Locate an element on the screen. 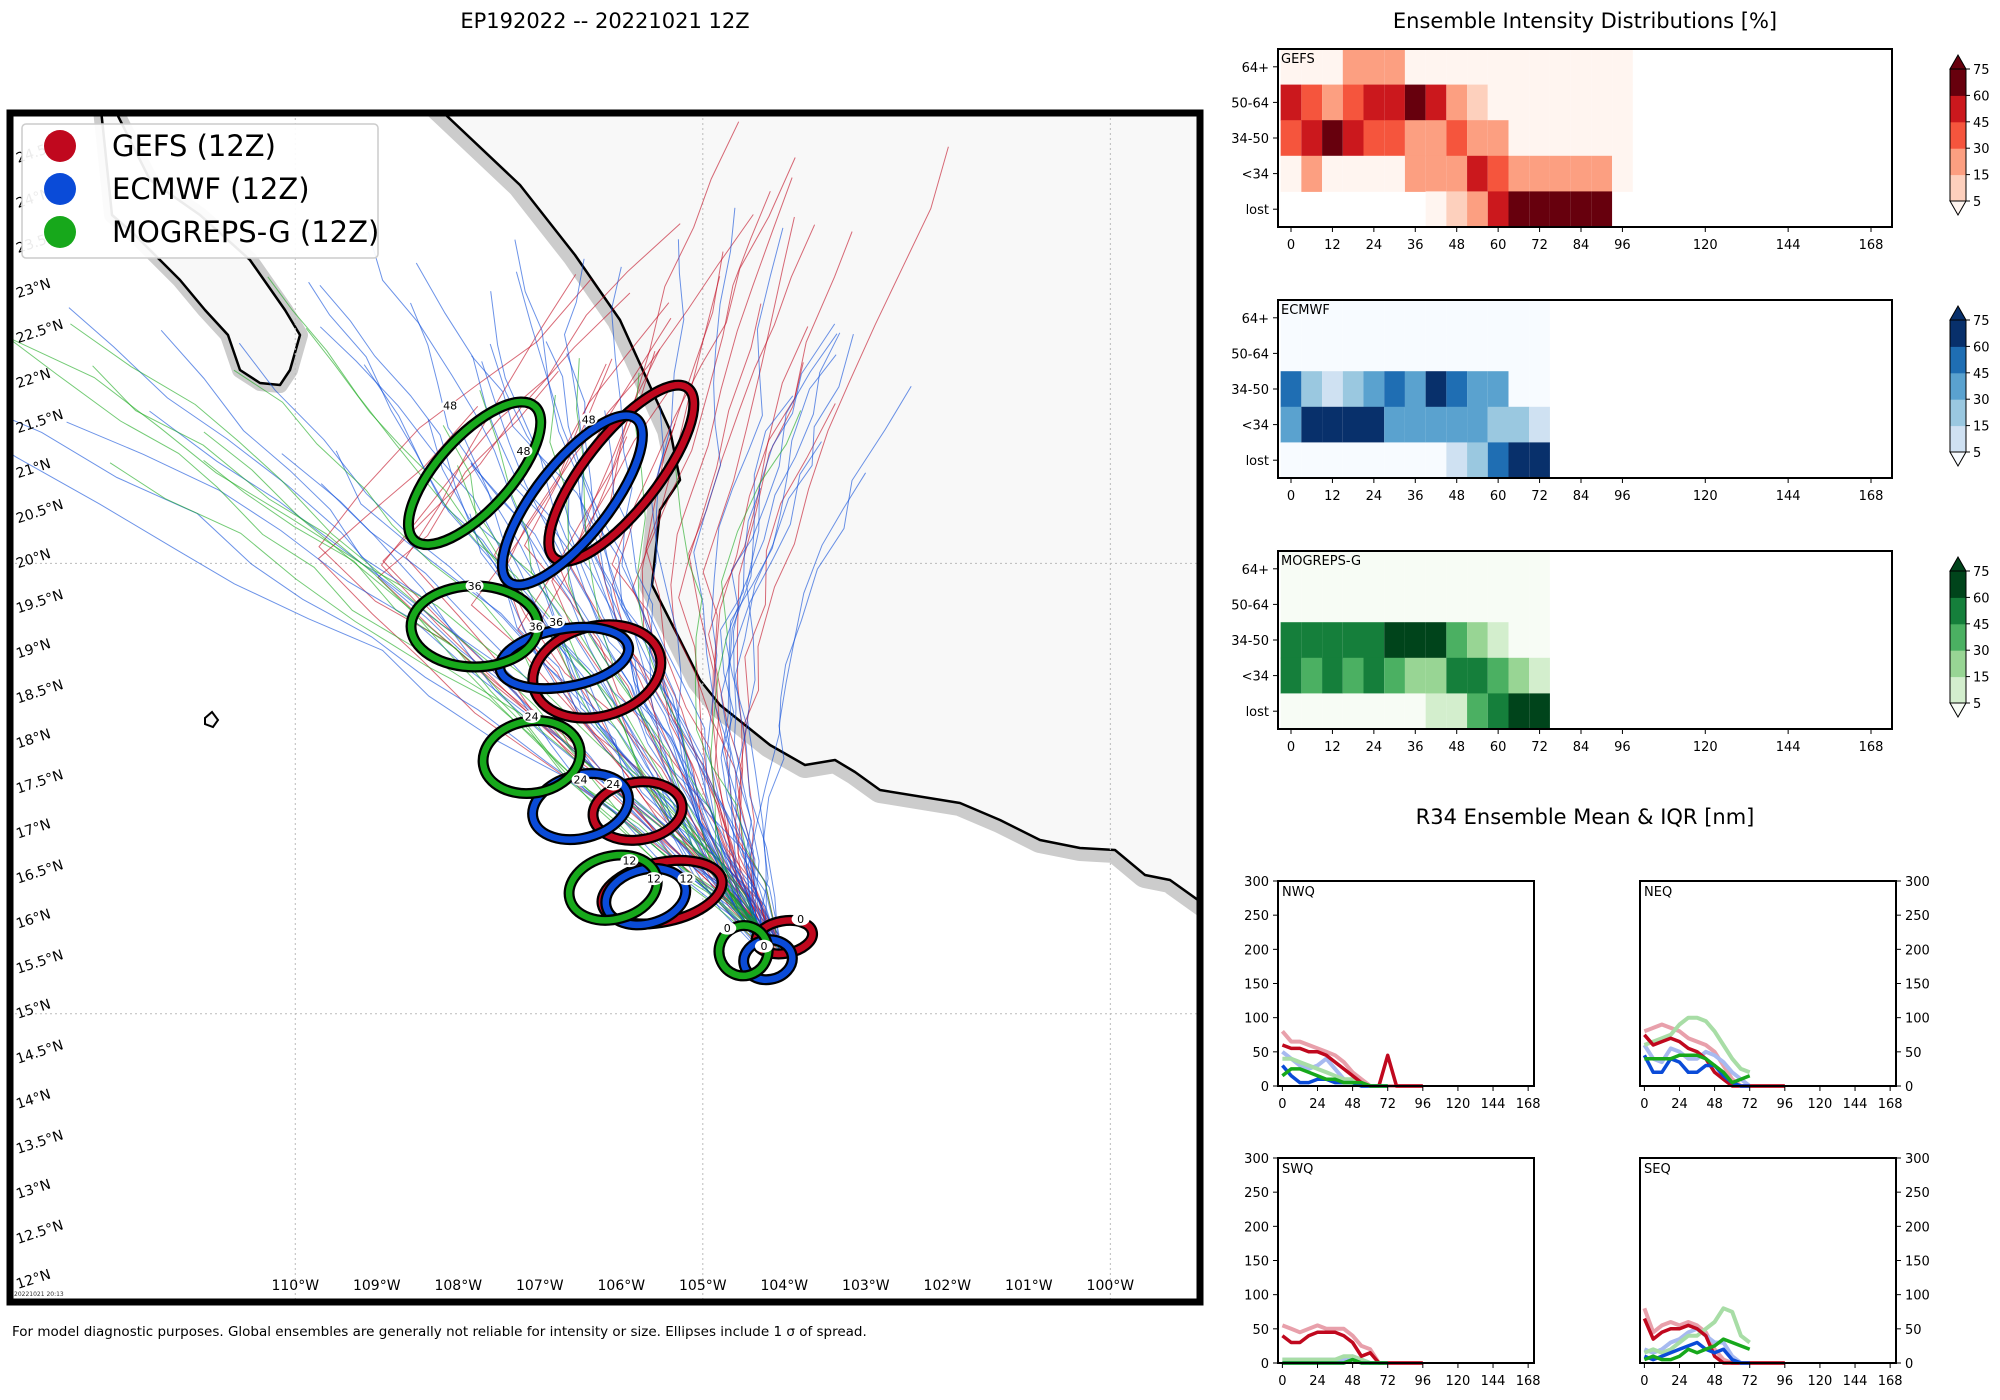 The width and height of the screenshot is (2000, 1400). r34-ytick-label: 100 is located at coordinates (1917, 1296).